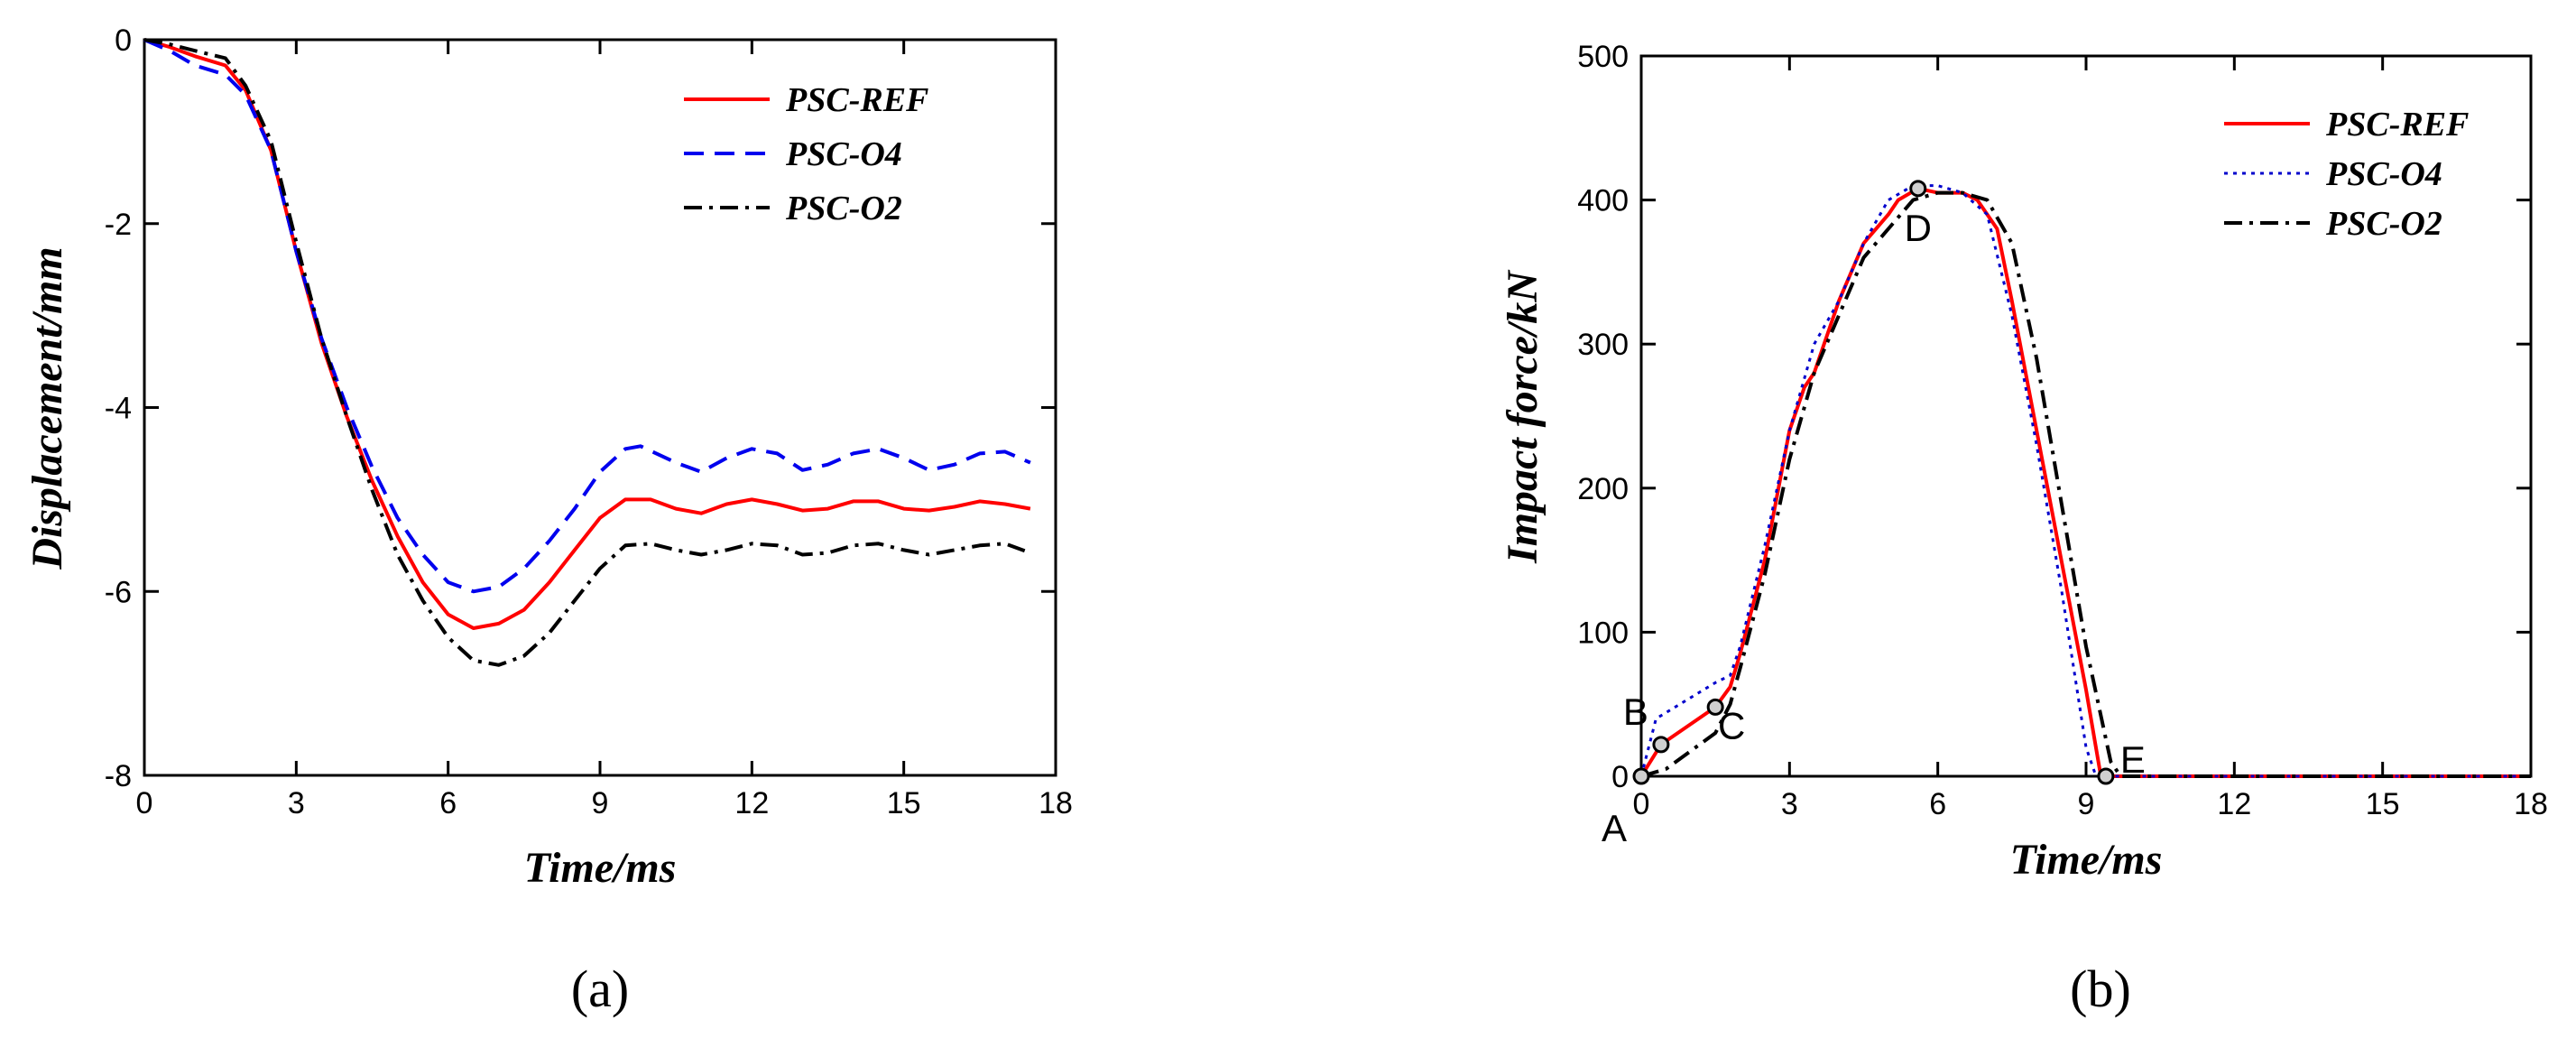 The width and height of the screenshot is (2576, 1038). What do you see at coordinates (1731, 725) in the screenshot?
I see `annotation-label-c: C` at bounding box center [1731, 725].